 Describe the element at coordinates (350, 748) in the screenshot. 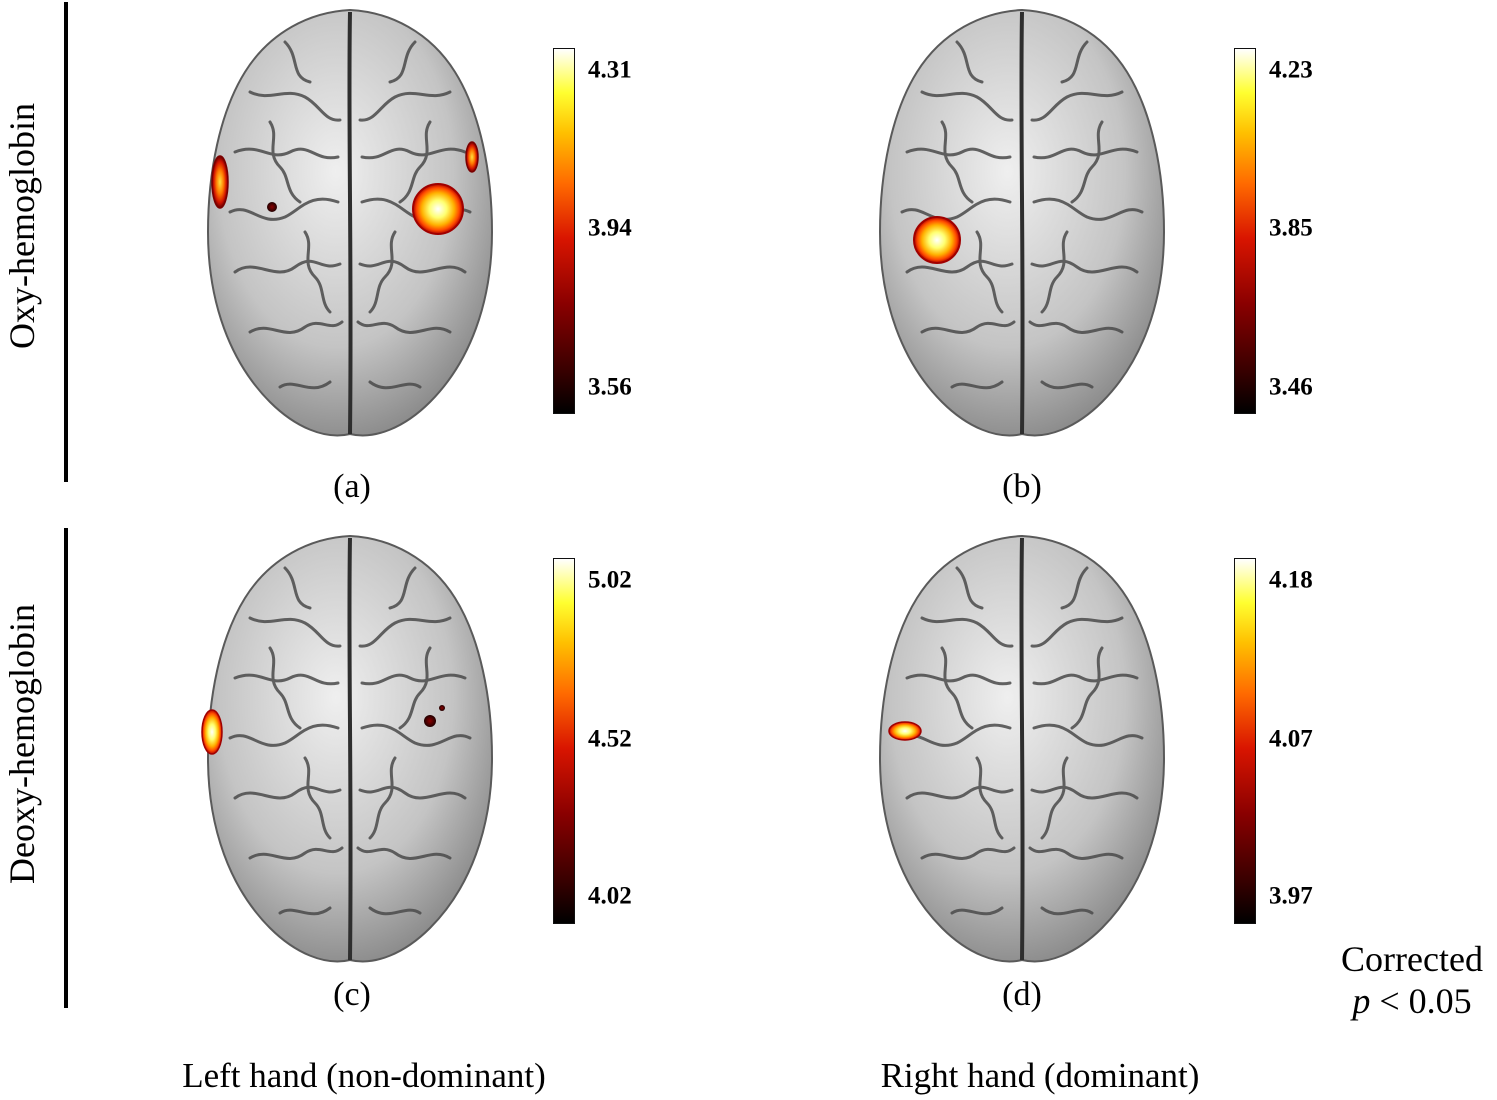

I see `brain-map-c` at that location.